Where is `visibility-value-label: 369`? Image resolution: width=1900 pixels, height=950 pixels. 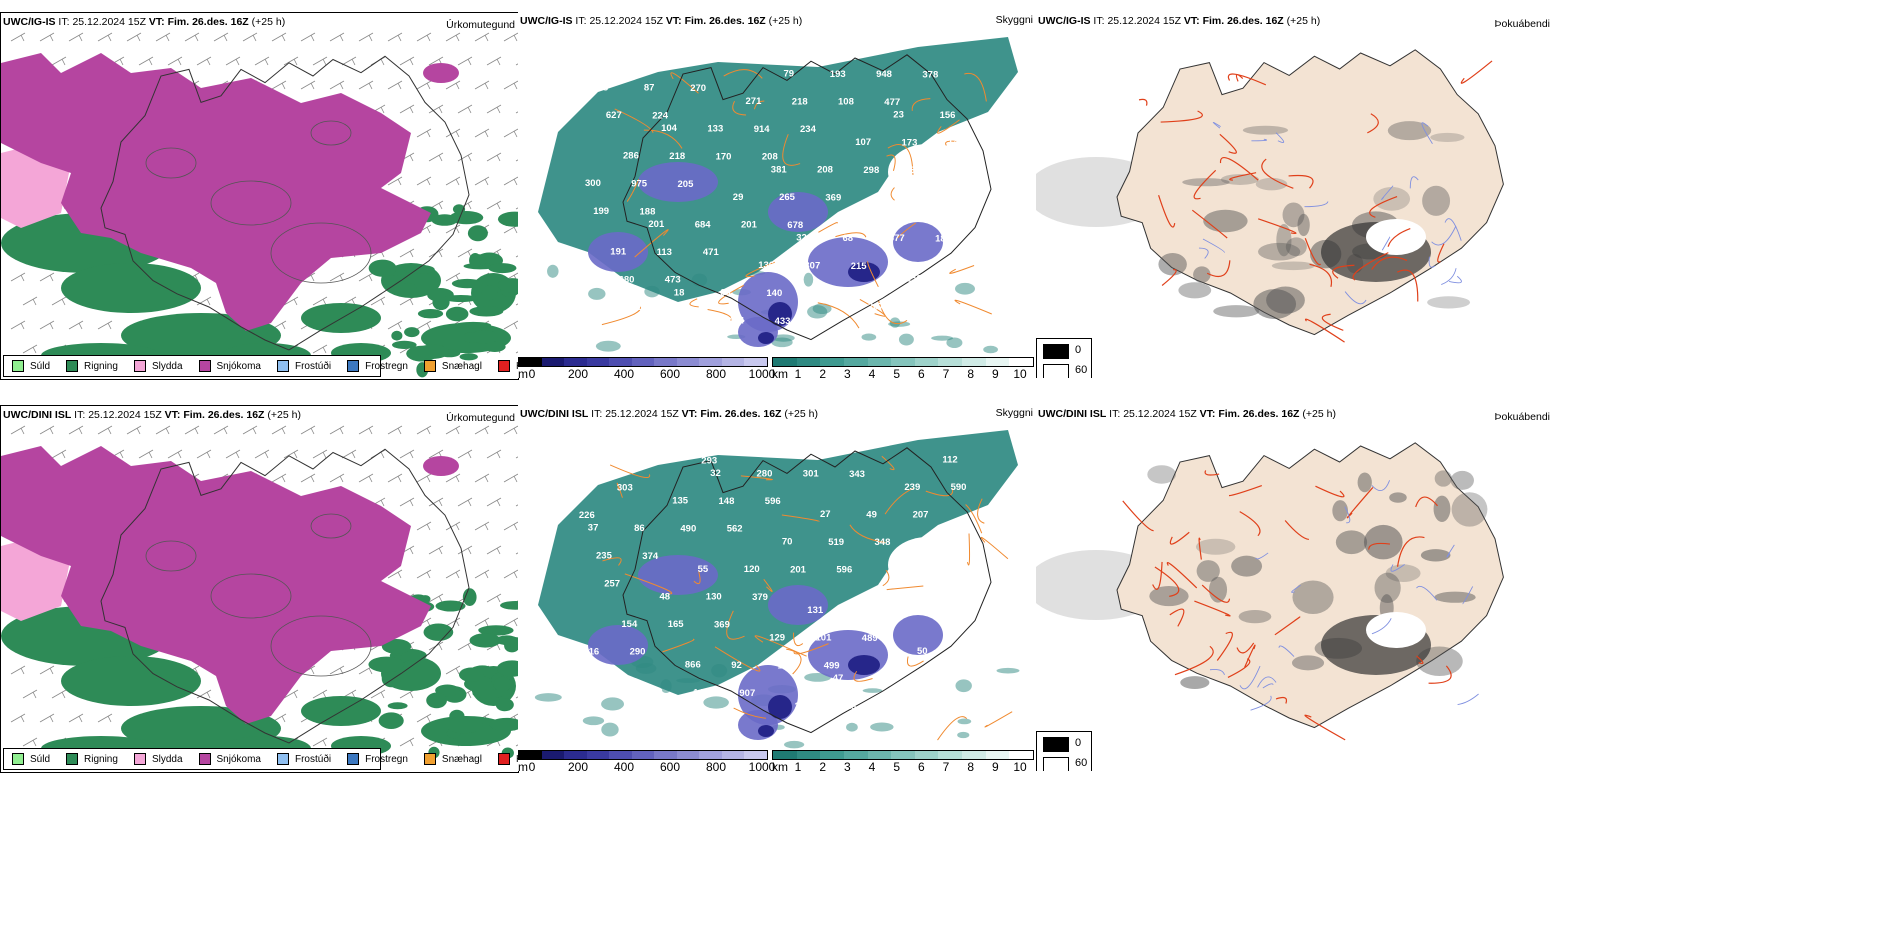
visibility-value-label: 369 is located at coordinates (833, 197).